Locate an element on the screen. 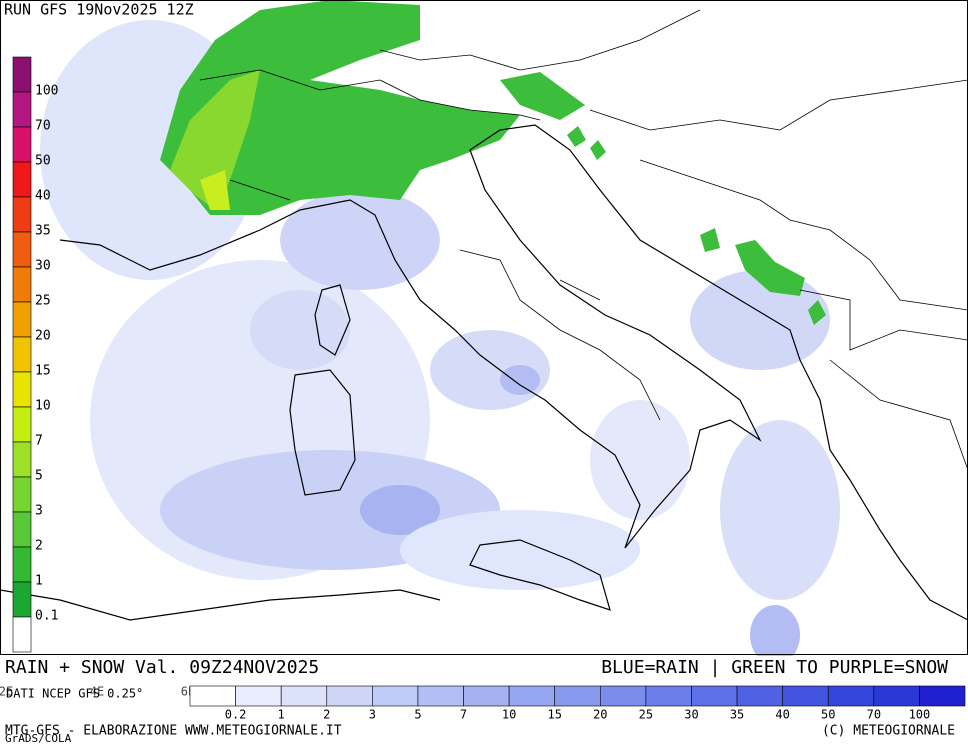 Image resolution: width=968 pixels, height=745 pixels. snow-scale-label: 50 is located at coordinates (43, 161).